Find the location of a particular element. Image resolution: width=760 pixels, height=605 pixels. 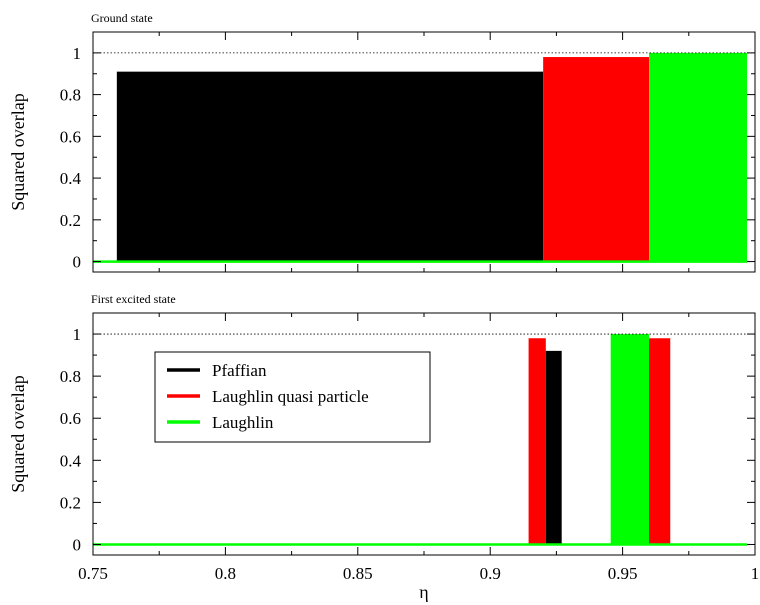

panel-title: Ground state is located at coordinates (122, 18).